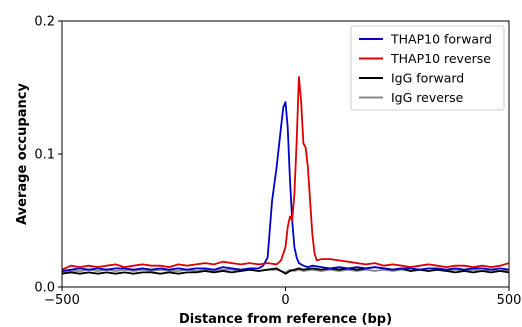 The height and width of the screenshot is (327, 522). What do you see at coordinates (44, 288) in the screenshot?
I see `y-tick-label: 0.0` at bounding box center [44, 288].